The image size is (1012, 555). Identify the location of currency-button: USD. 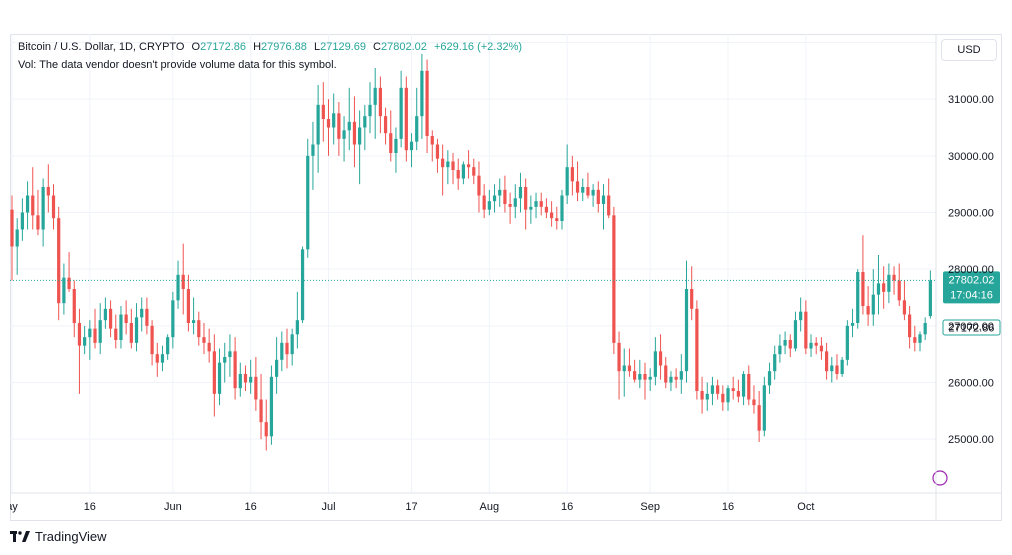
(969, 50).